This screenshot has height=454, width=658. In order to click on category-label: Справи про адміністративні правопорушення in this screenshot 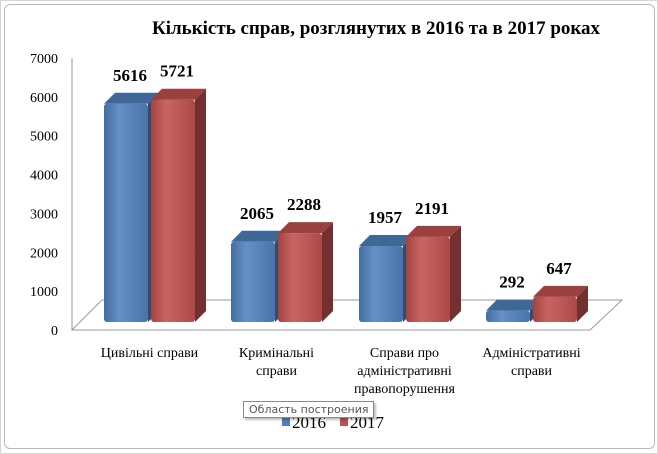, I will do `click(405, 371)`.